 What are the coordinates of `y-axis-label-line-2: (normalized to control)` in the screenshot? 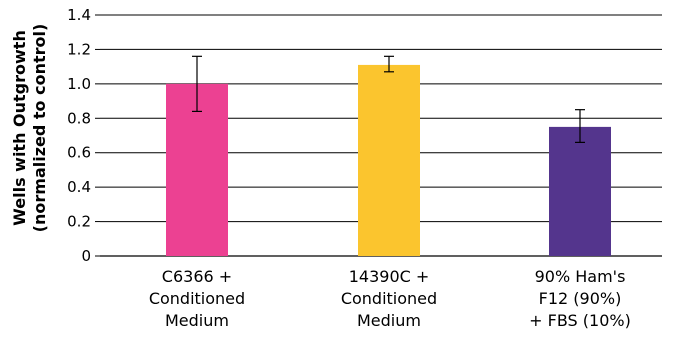 It's located at (39, 128).